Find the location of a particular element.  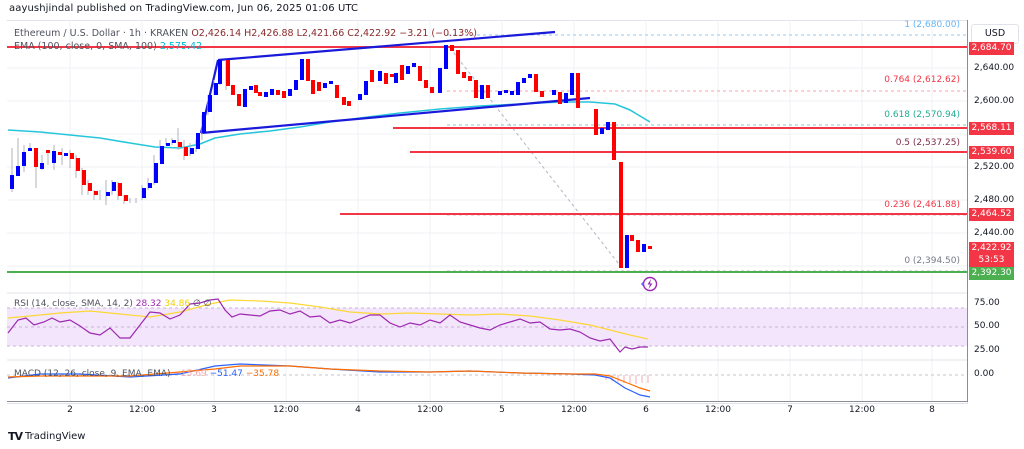

open-value: O2,426.14 is located at coordinates (216, 33).